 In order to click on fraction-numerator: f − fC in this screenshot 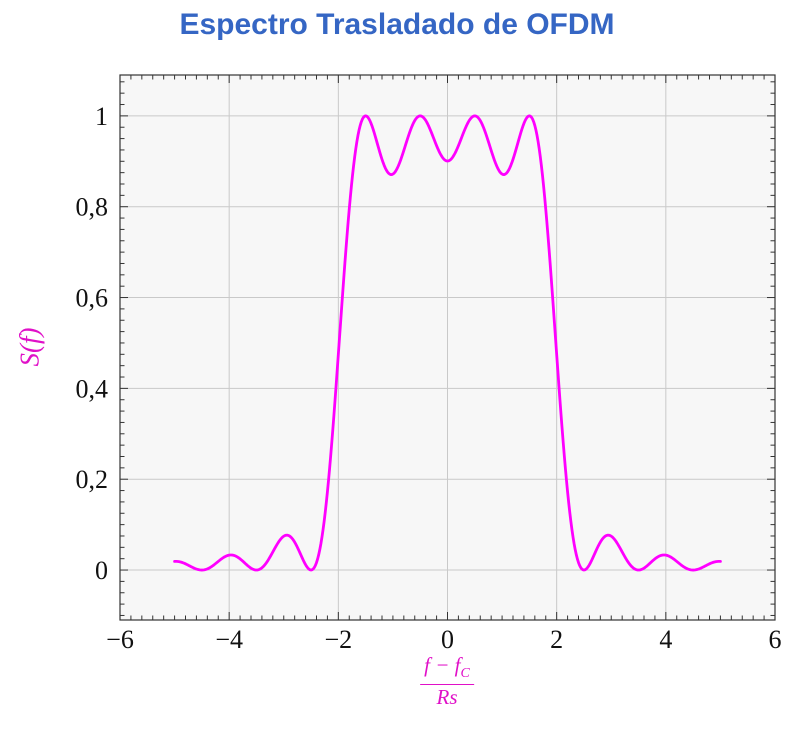, I will do `click(447, 669)`.